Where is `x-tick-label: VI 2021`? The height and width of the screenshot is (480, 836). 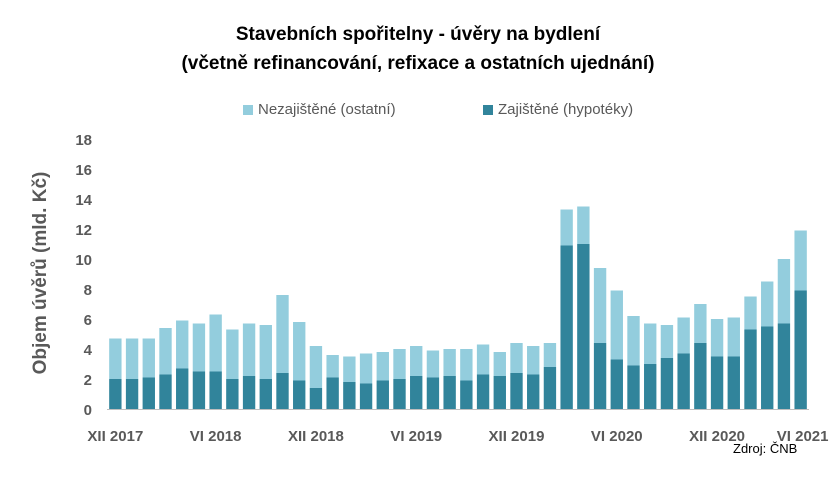
x-tick-label: VI 2021 is located at coordinates (803, 436).